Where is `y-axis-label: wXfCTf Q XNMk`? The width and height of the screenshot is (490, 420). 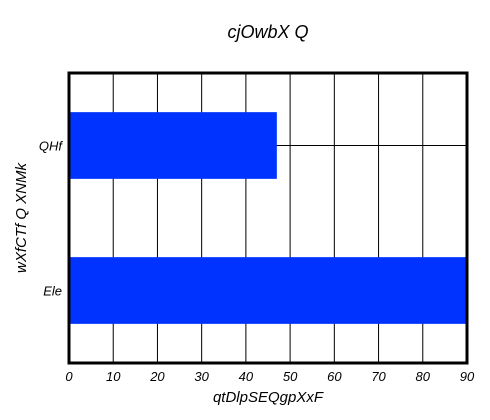 y-axis-label: wXfCTf Q XNMk is located at coordinates (21, 218).